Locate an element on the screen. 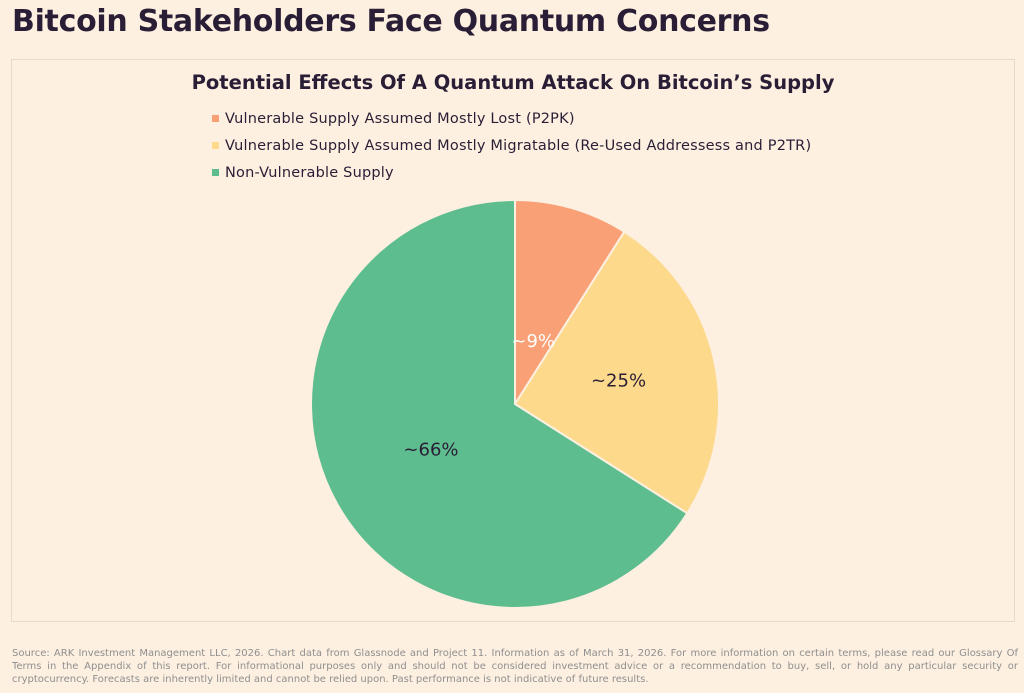  legend-item-non-vulnerable: Non-Vulnerable Supply is located at coordinates (511, 172).